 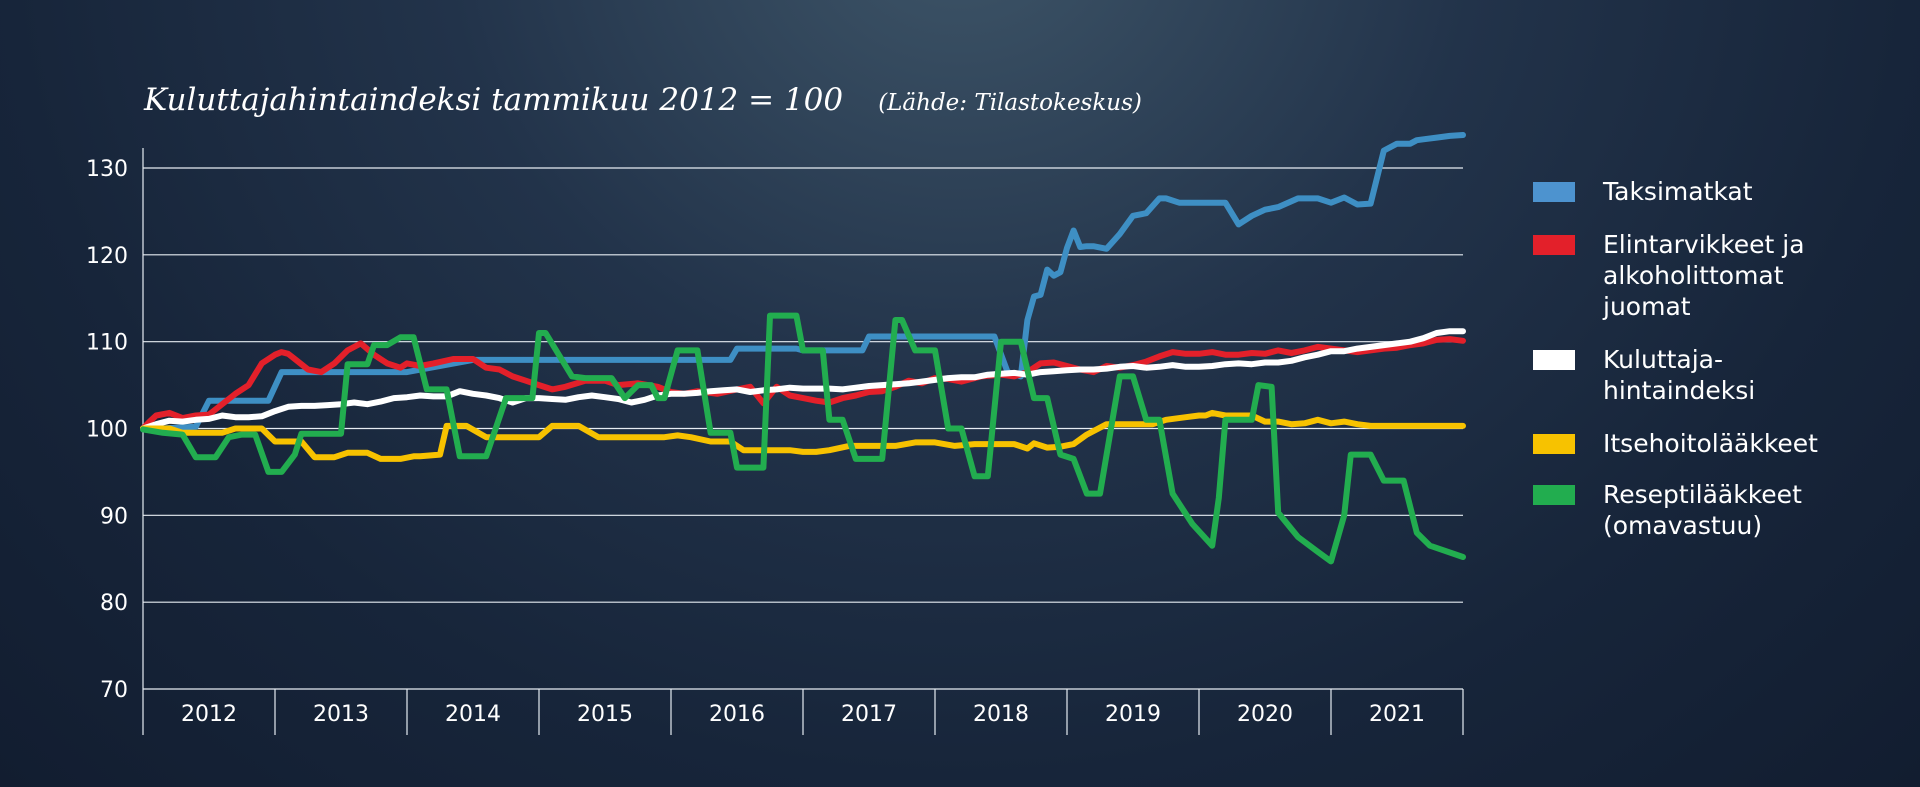 I want to click on y-tick-label: 90, so click(x=114, y=516).